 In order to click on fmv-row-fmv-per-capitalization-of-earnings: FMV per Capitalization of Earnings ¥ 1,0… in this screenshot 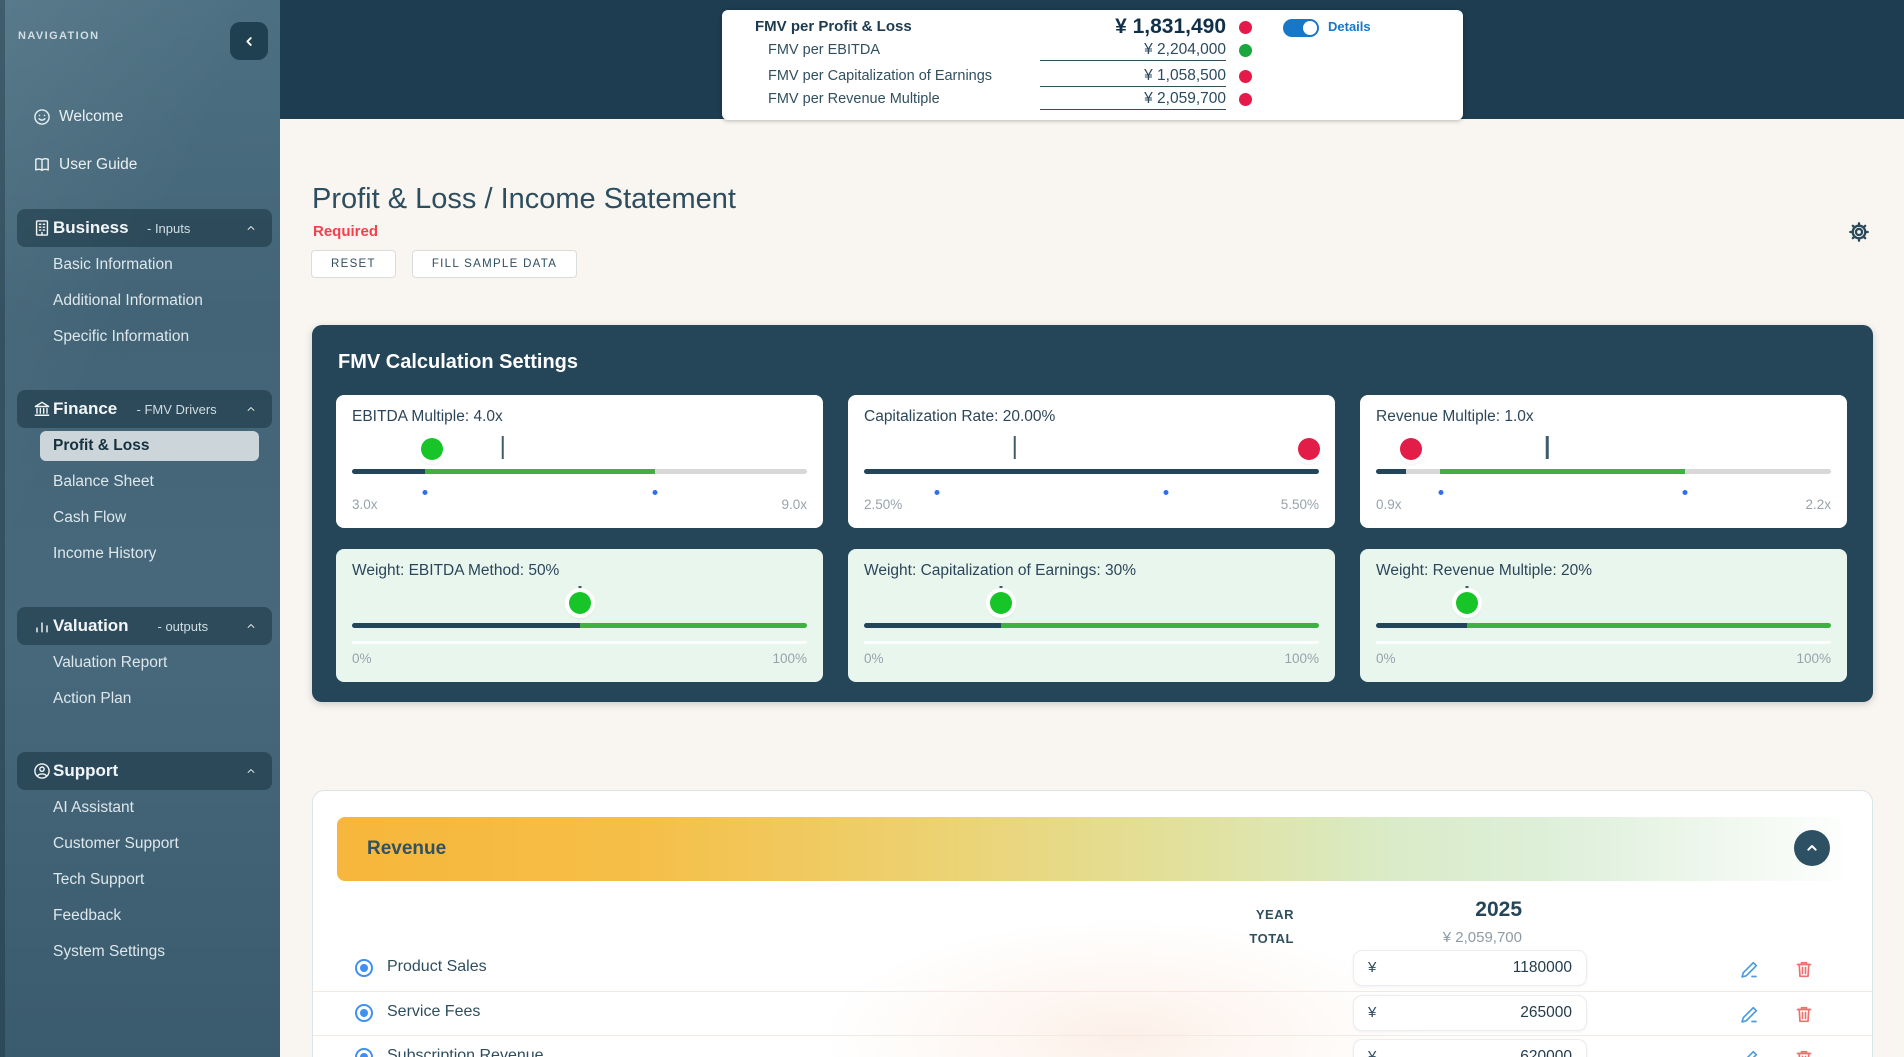, I will do `click(1092, 77)`.